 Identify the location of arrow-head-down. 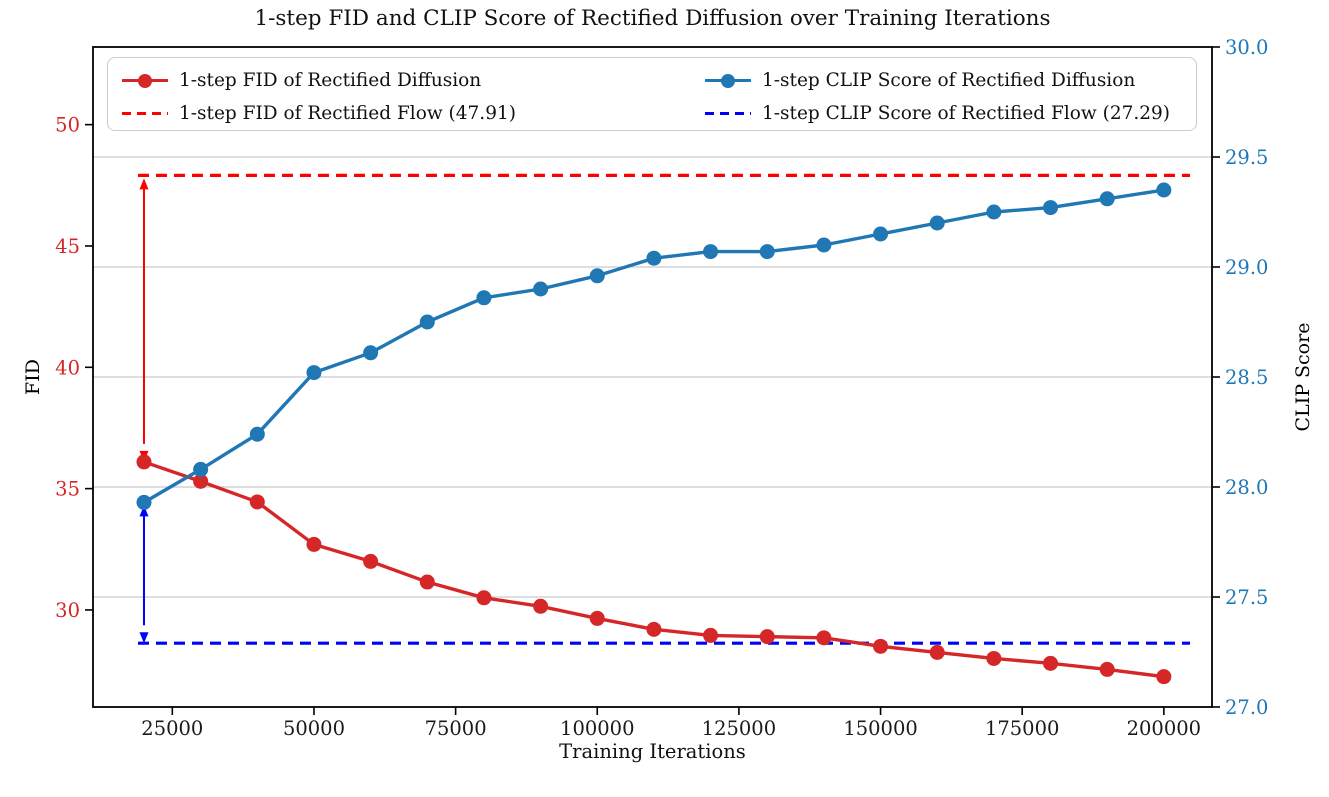
(144, 638).